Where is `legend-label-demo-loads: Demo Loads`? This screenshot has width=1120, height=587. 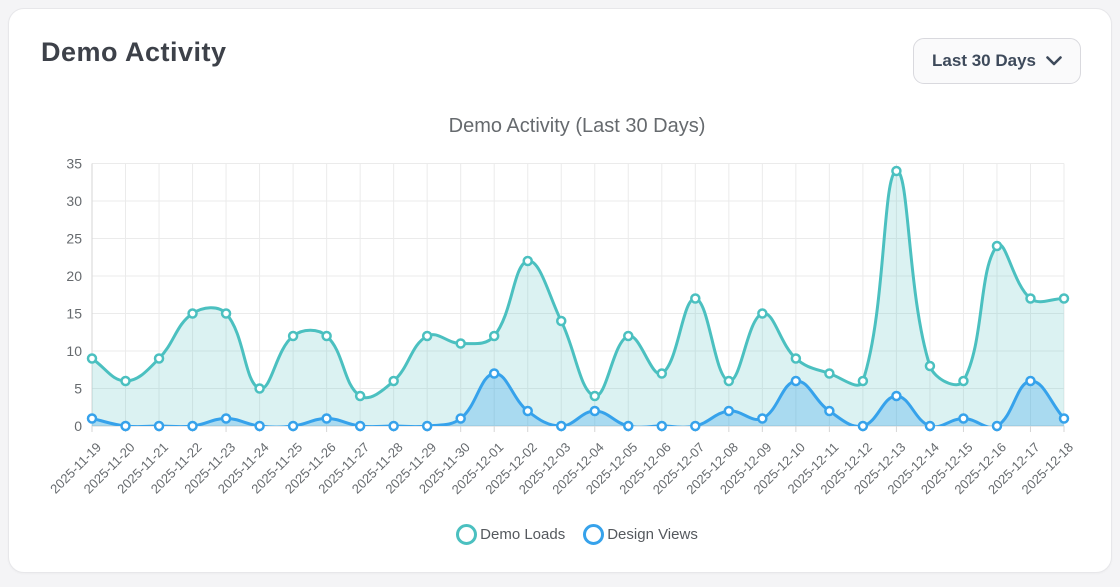 legend-label-demo-loads: Demo Loads is located at coordinates (523, 534).